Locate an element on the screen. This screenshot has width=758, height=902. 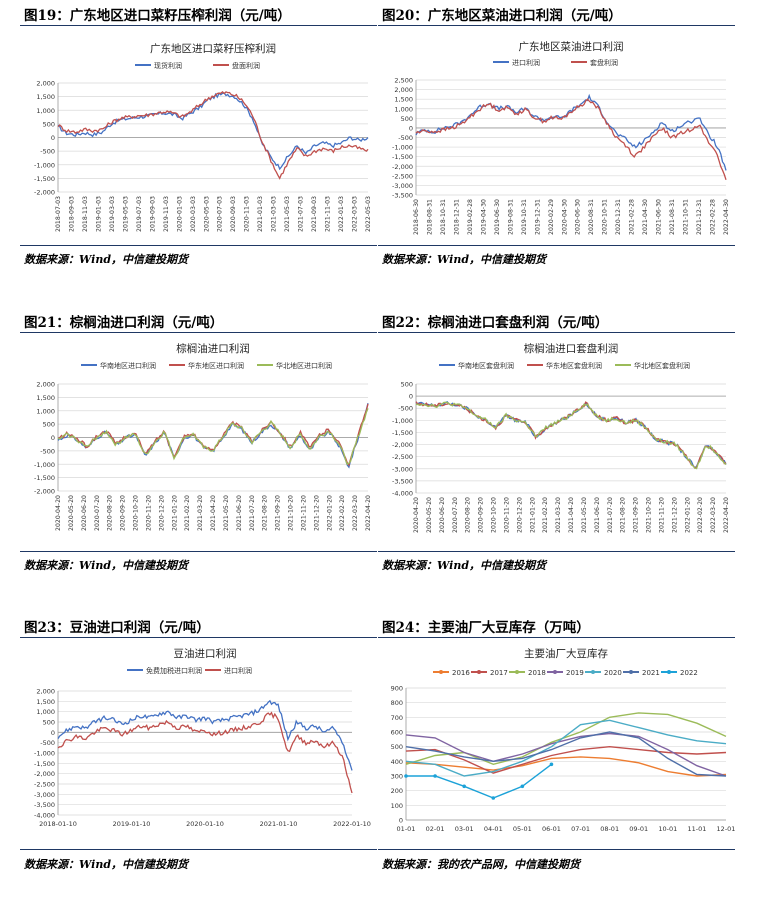
legend-item: 盘面利润 is located at coordinates (236, 65).